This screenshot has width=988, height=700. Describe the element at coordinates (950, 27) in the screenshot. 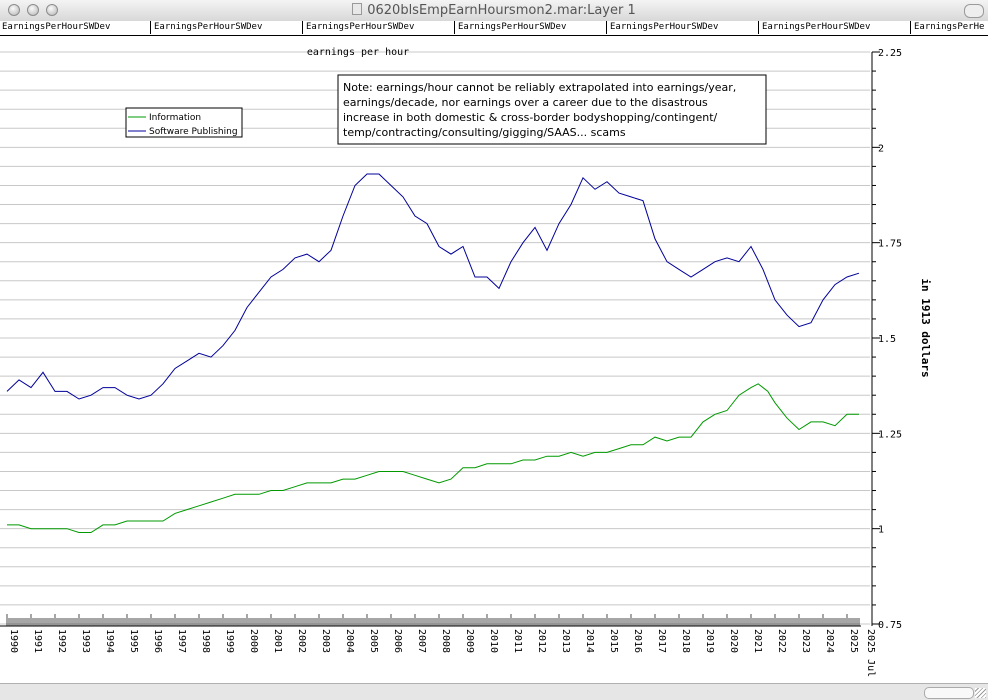

I see `tab-earnings-7: EarningsPerHe` at that location.